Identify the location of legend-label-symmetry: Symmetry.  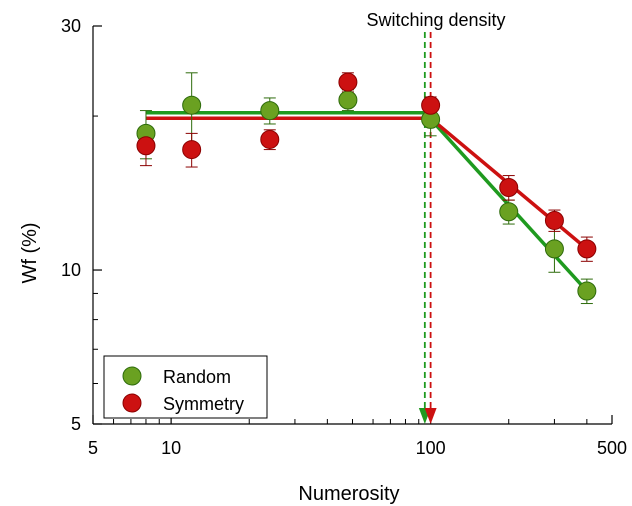
(203, 404).